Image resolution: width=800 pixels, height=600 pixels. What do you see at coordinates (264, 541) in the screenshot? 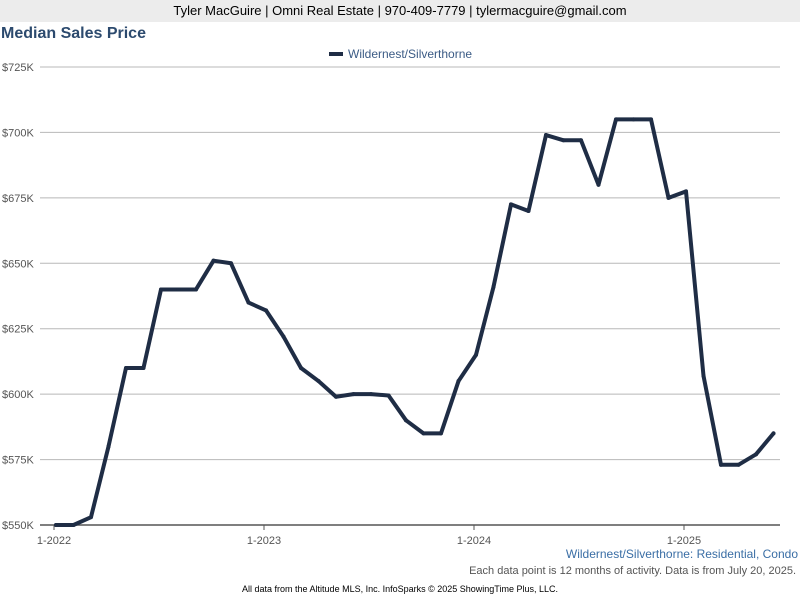
I see `x-tick-label: 1-2023` at bounding box center [264, 541].